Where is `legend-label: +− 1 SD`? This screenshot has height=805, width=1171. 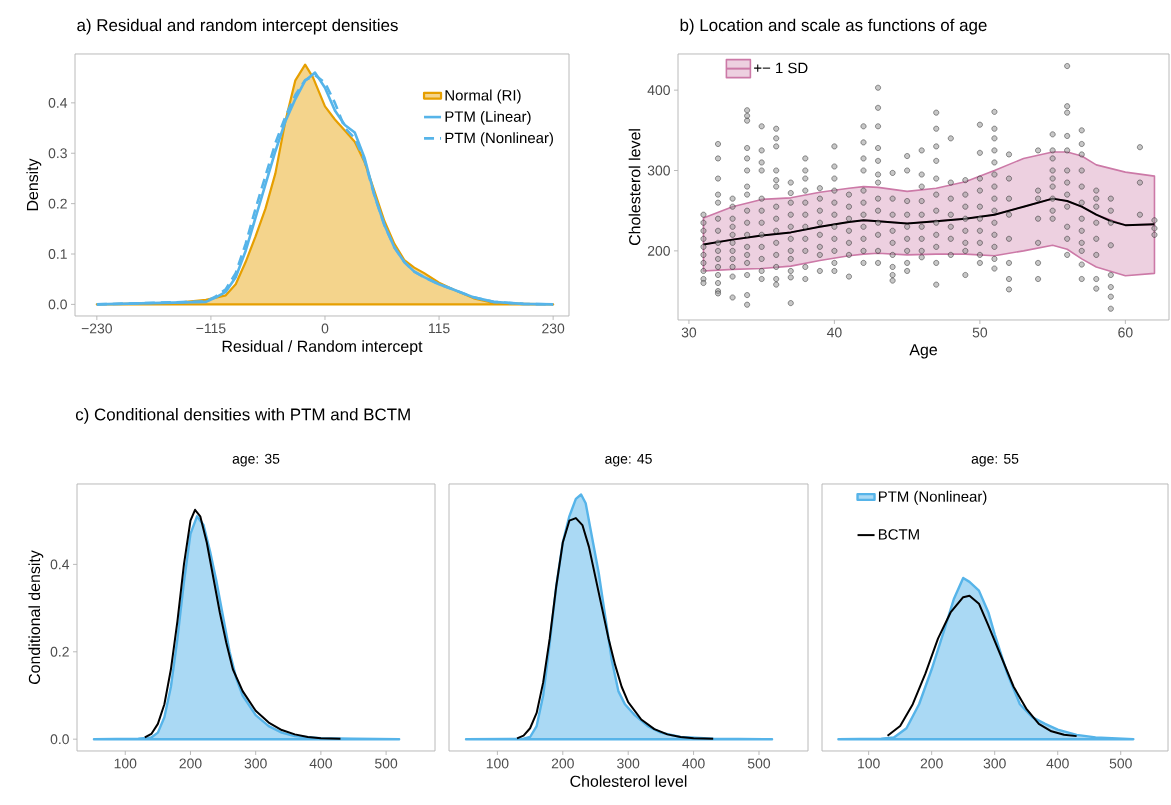 legend-label: +− 1 SD is located at coordinates (781, 68).